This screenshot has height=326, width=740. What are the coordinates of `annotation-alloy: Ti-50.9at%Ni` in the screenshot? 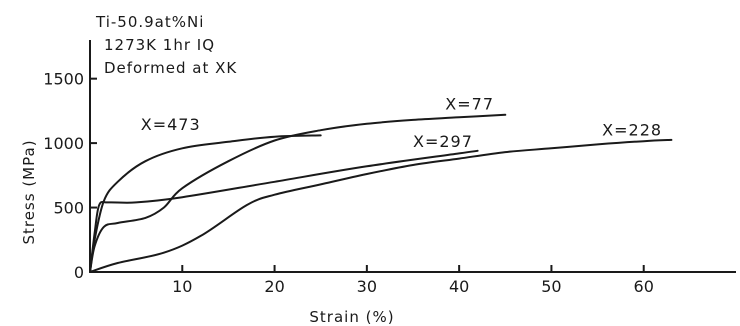 It's located at (149, 22).